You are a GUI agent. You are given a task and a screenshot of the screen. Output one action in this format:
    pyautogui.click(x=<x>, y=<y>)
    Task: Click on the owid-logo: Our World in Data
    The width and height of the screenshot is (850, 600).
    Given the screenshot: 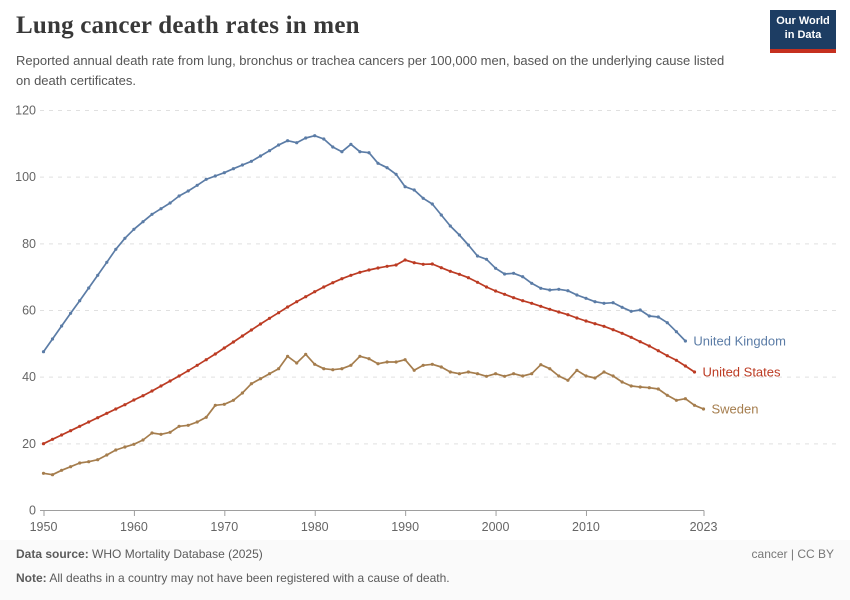 What is the action you would take?
    pyautogui.click(x=803, y=31)
    